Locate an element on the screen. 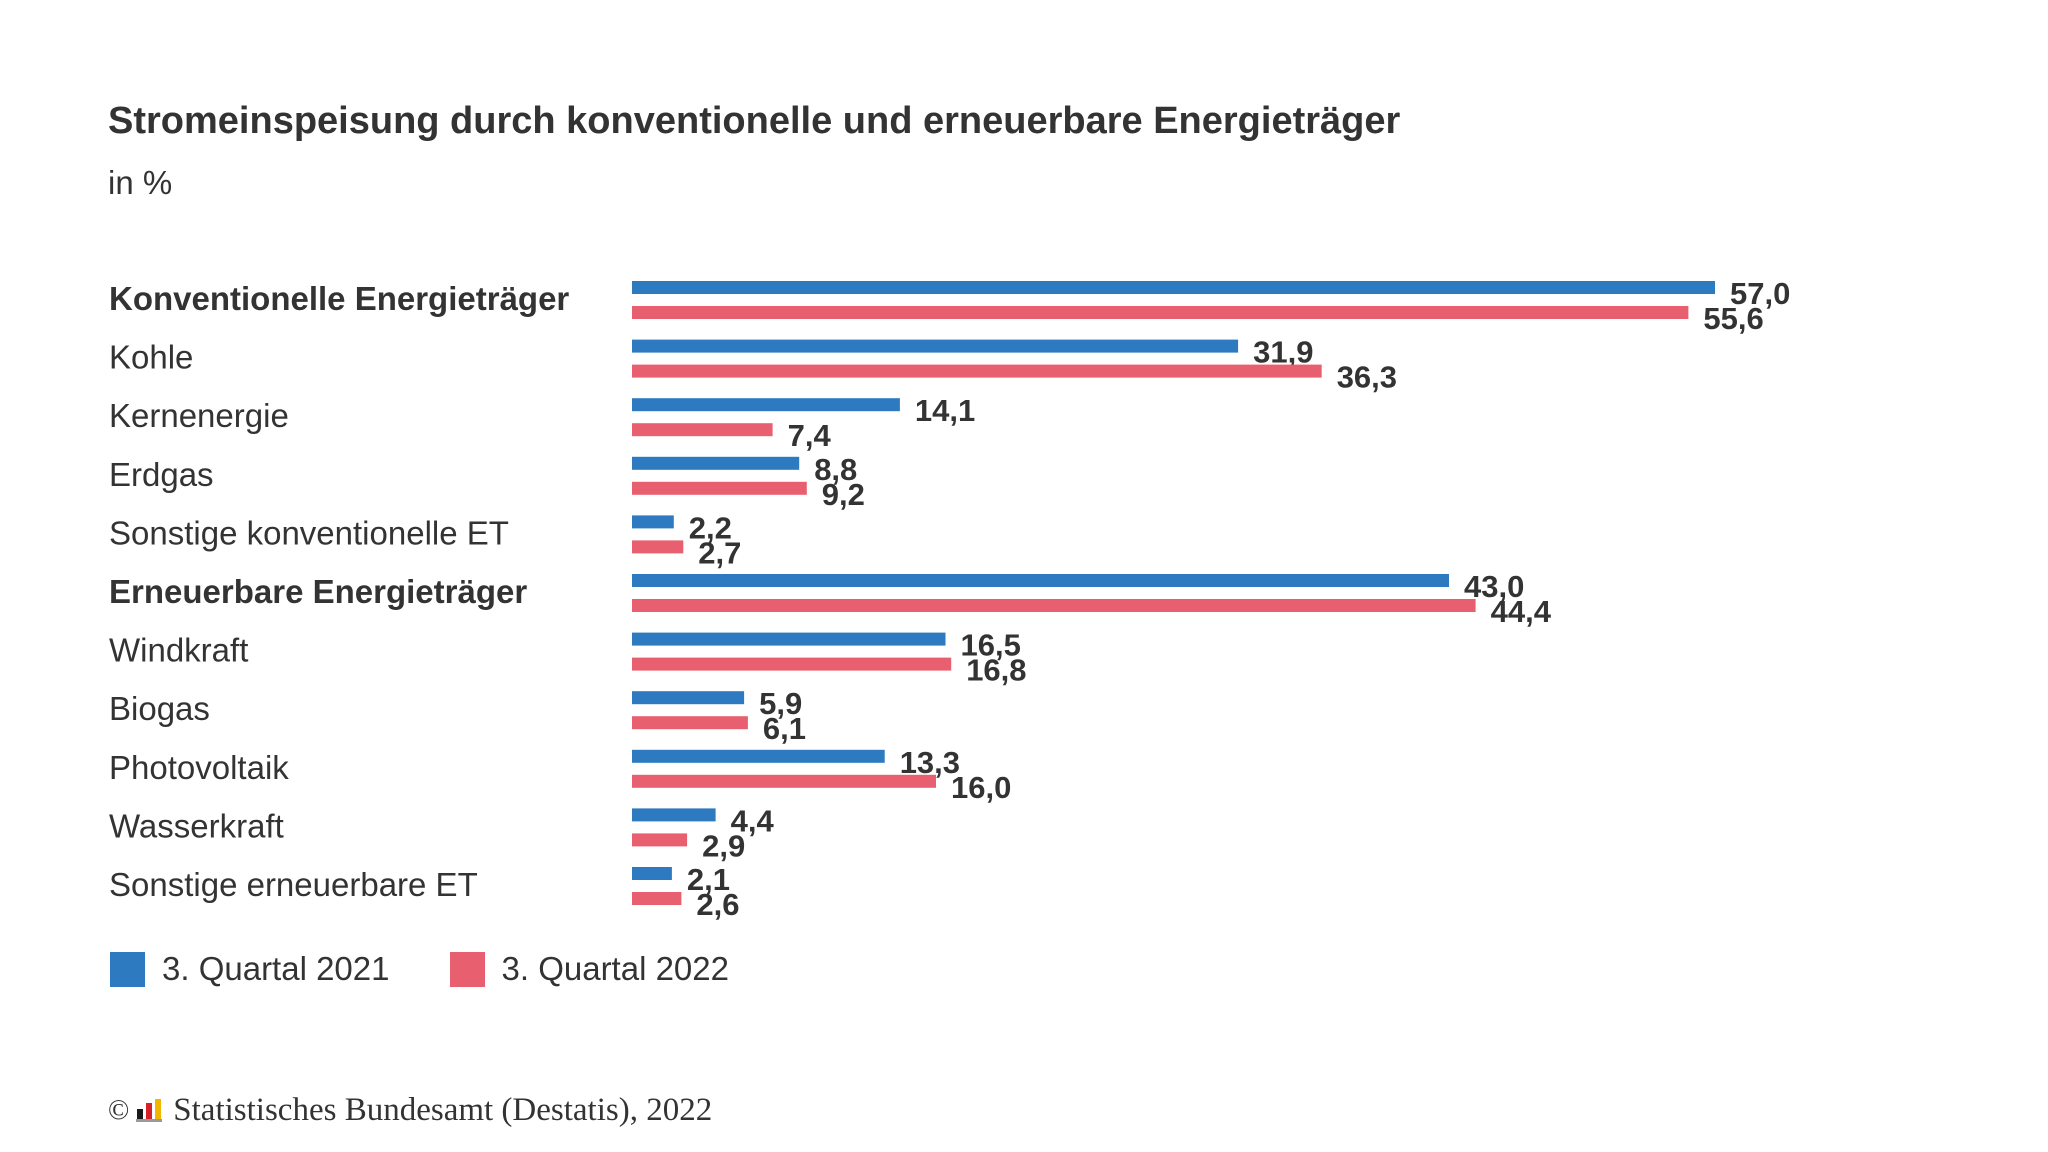 Image resolution: width=2048 pixels, height=1152 pixels. destatis-logo-icon is located at coordinates (149, 1110).